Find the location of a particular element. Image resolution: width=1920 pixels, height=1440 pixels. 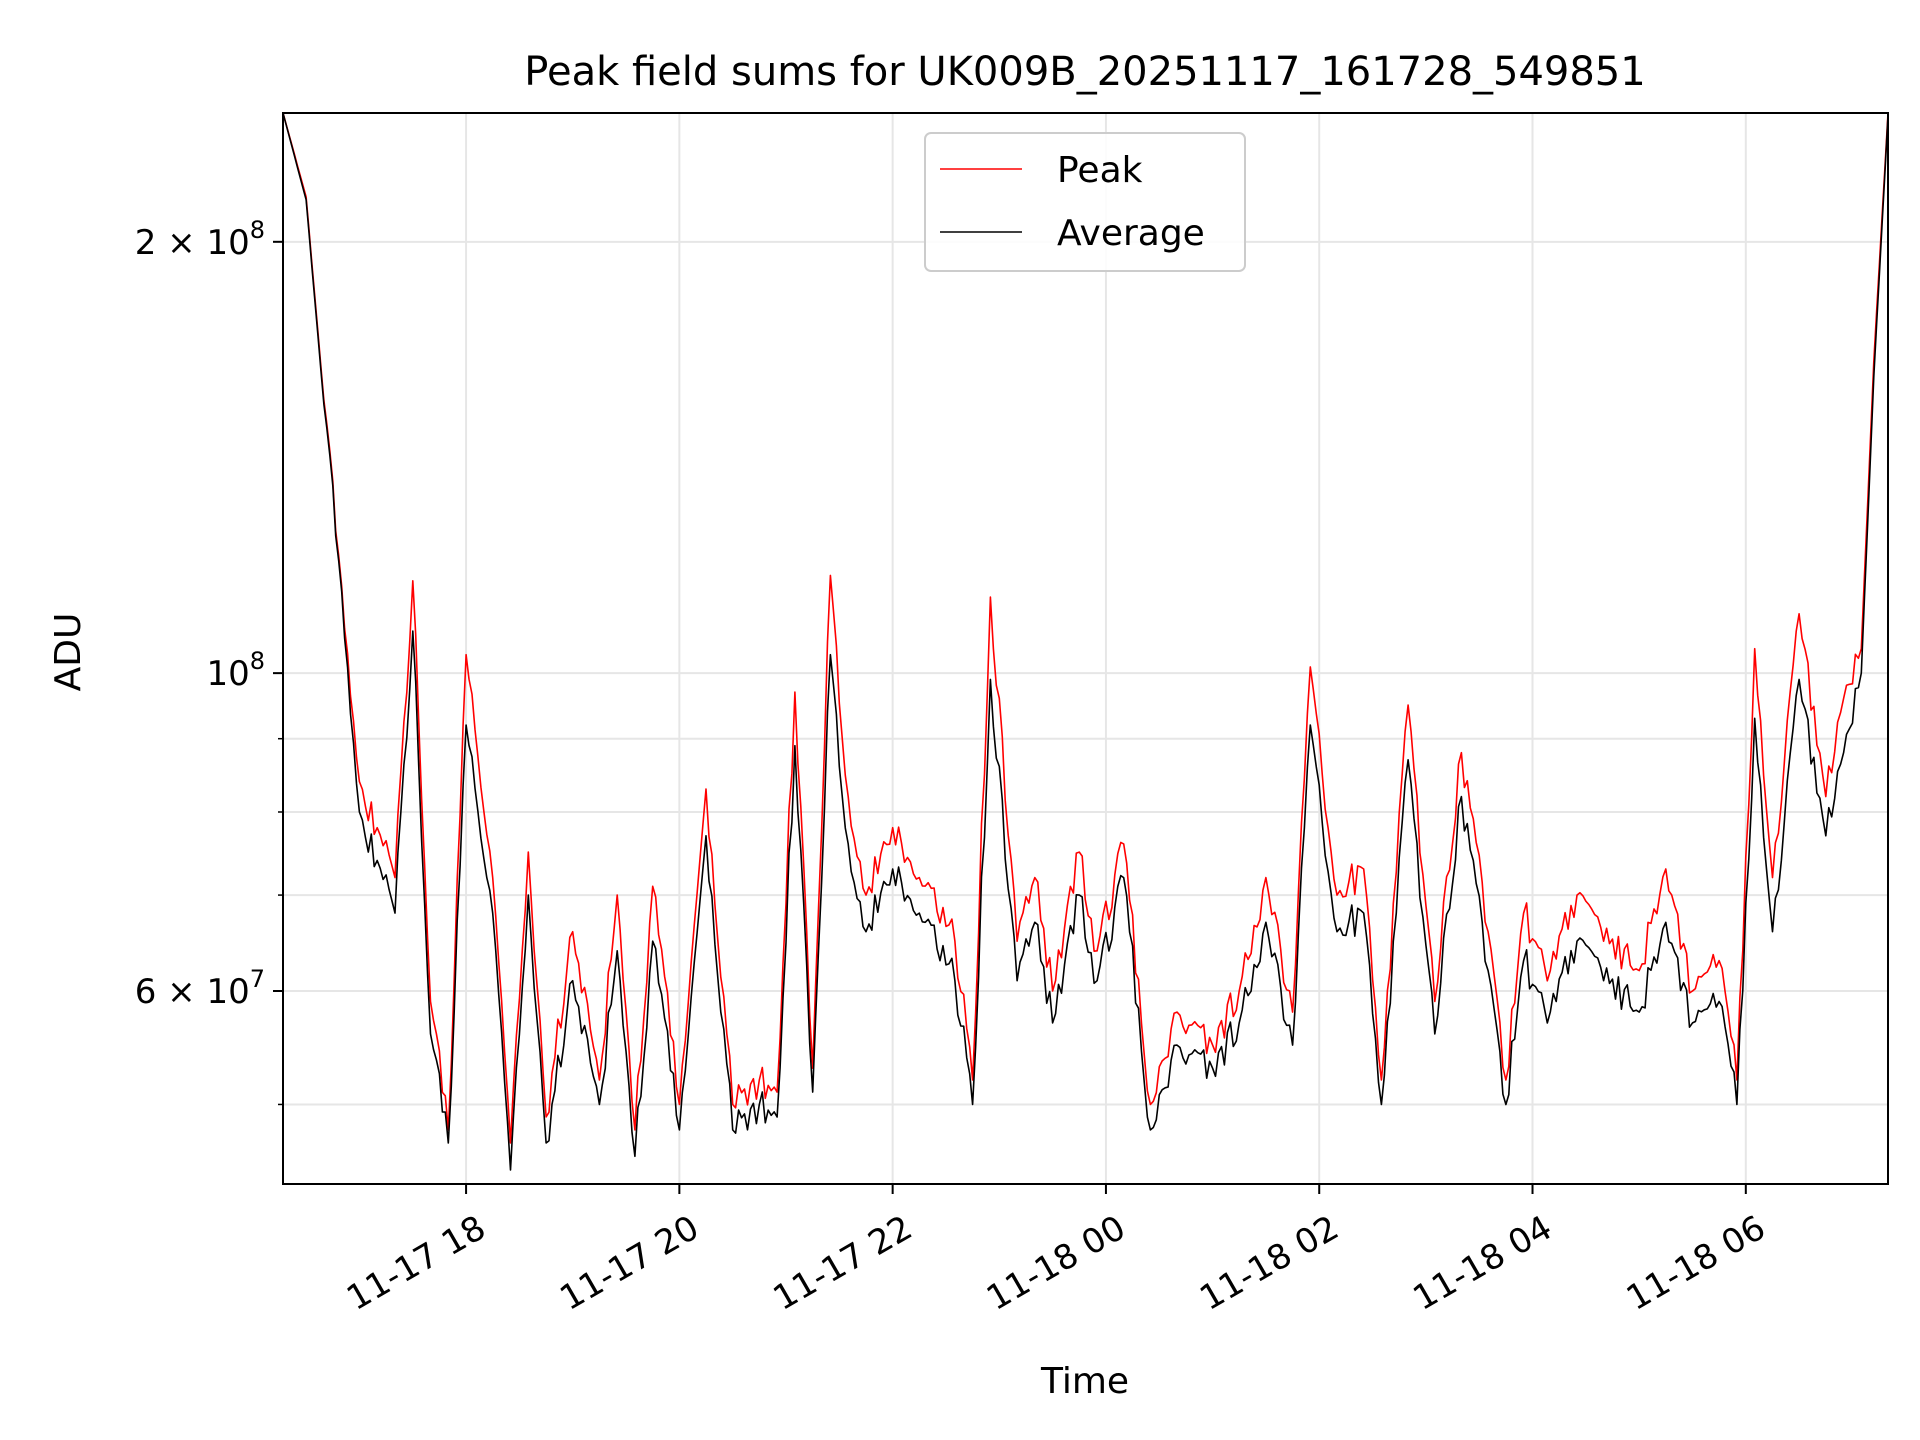

y-tick-label: 108 is located at coordinates (235, 670).